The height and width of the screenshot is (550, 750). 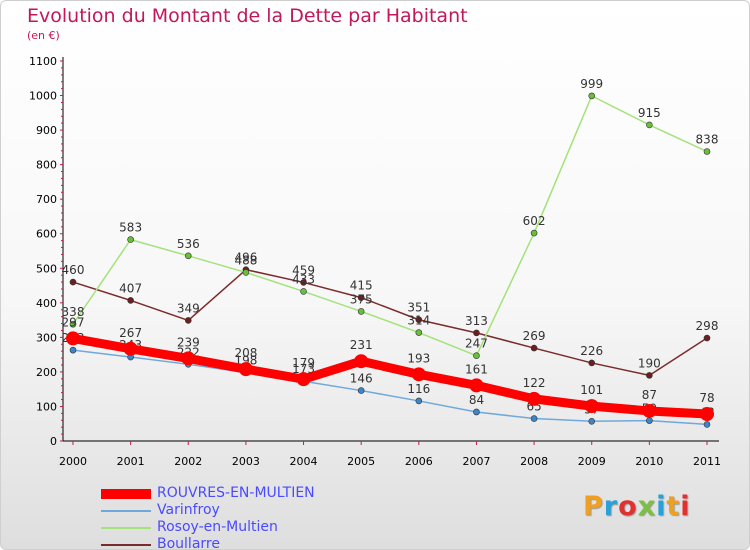 What do you see at coordinates (236, 493) in the screenshot?
I see `legend-label-rouvres: ROUVRES-EN-MULTIEN` at bounding box center [236, 493].